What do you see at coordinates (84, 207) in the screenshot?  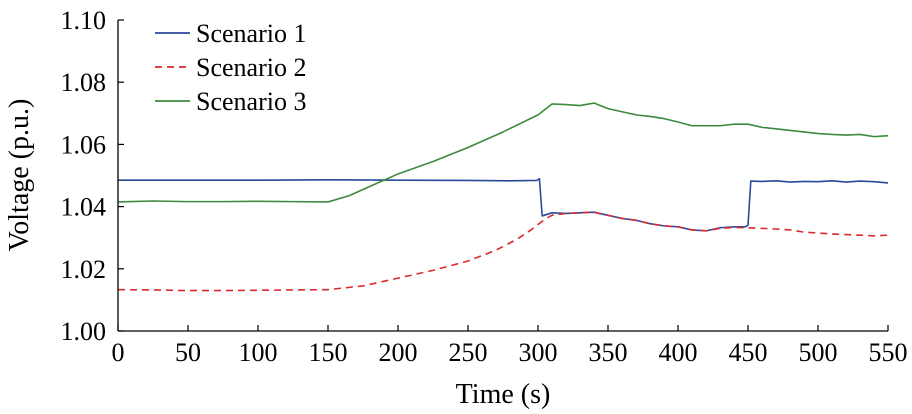 I see `y-tick-label: 1.04` at bounding box center [84, 207].